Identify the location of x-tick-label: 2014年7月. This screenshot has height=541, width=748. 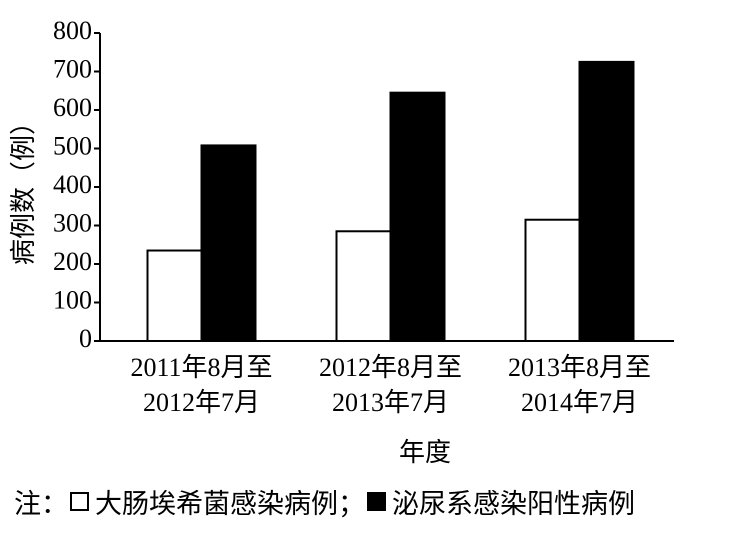
(579, 402).